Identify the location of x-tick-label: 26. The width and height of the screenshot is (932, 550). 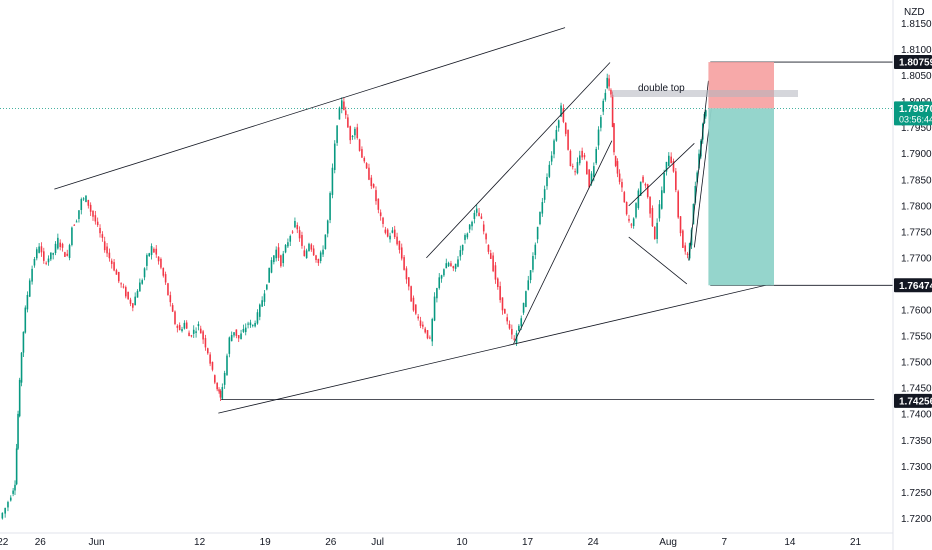
(331, 542).